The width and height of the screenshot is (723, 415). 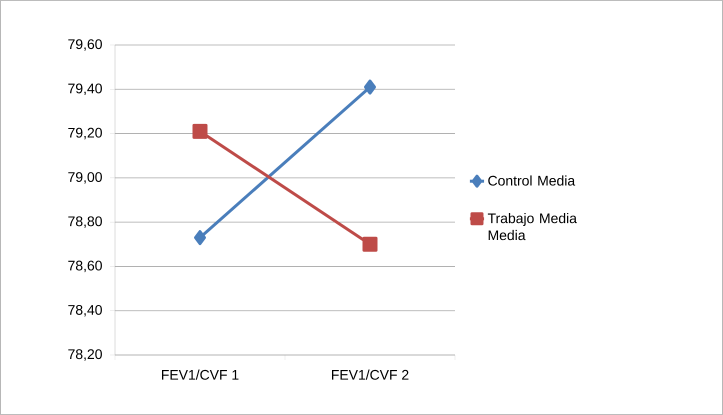 I want to click on y-tick-label: 78,80, so click(x=85, y=222).